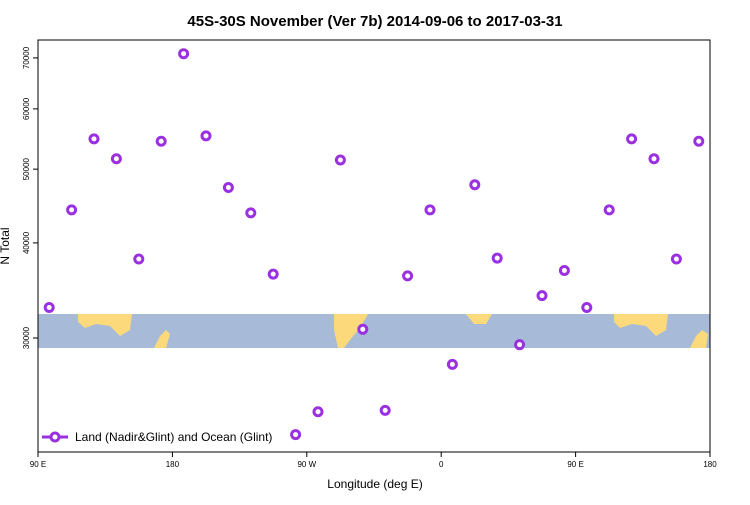 This screenshot has height=505, width=750. What do you see at coordinates (6, 245) in the screenshot?
I see `y-axis-label: N Total` at bounding box center [6, 245].